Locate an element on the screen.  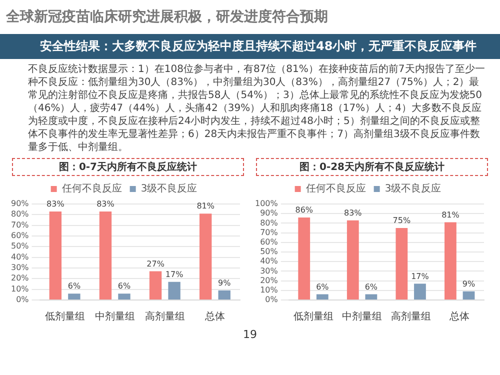
chart-title: 图：0-7天内所有不良反应统计 is located at coordinates (128, 167).